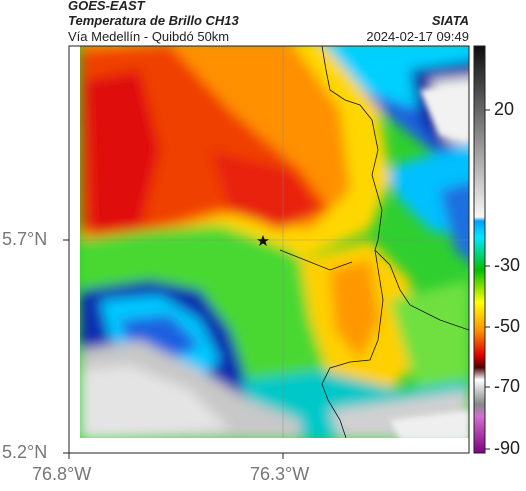 The height and width of the screenshot is (491, 526). What do you see at coordinates (25, 452) in the screenshot?
I see `lat-label: 5.2°N` at bounding box center [25, 452].